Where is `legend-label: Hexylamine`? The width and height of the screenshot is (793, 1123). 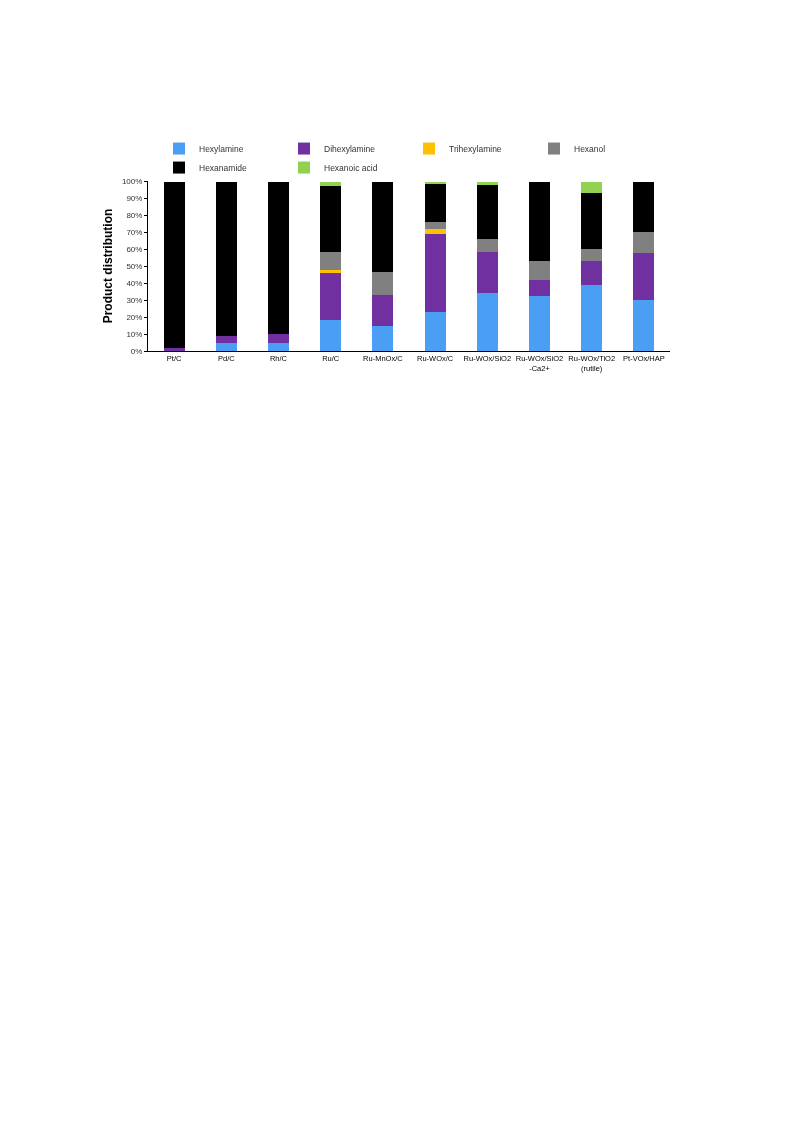 legend-label: Hexylamine is located at coordinates (221, 148).